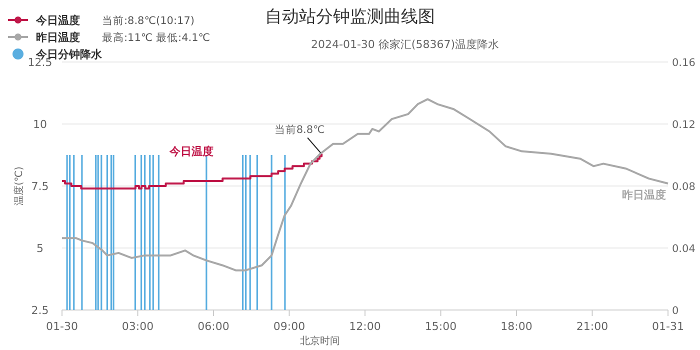 The image size is (700, 350). What do you see at coordinates (156, 37) in the screenshot?
I see `text: 最高:11℃ 最低:4.1℃` at bounding box center [156, 37].